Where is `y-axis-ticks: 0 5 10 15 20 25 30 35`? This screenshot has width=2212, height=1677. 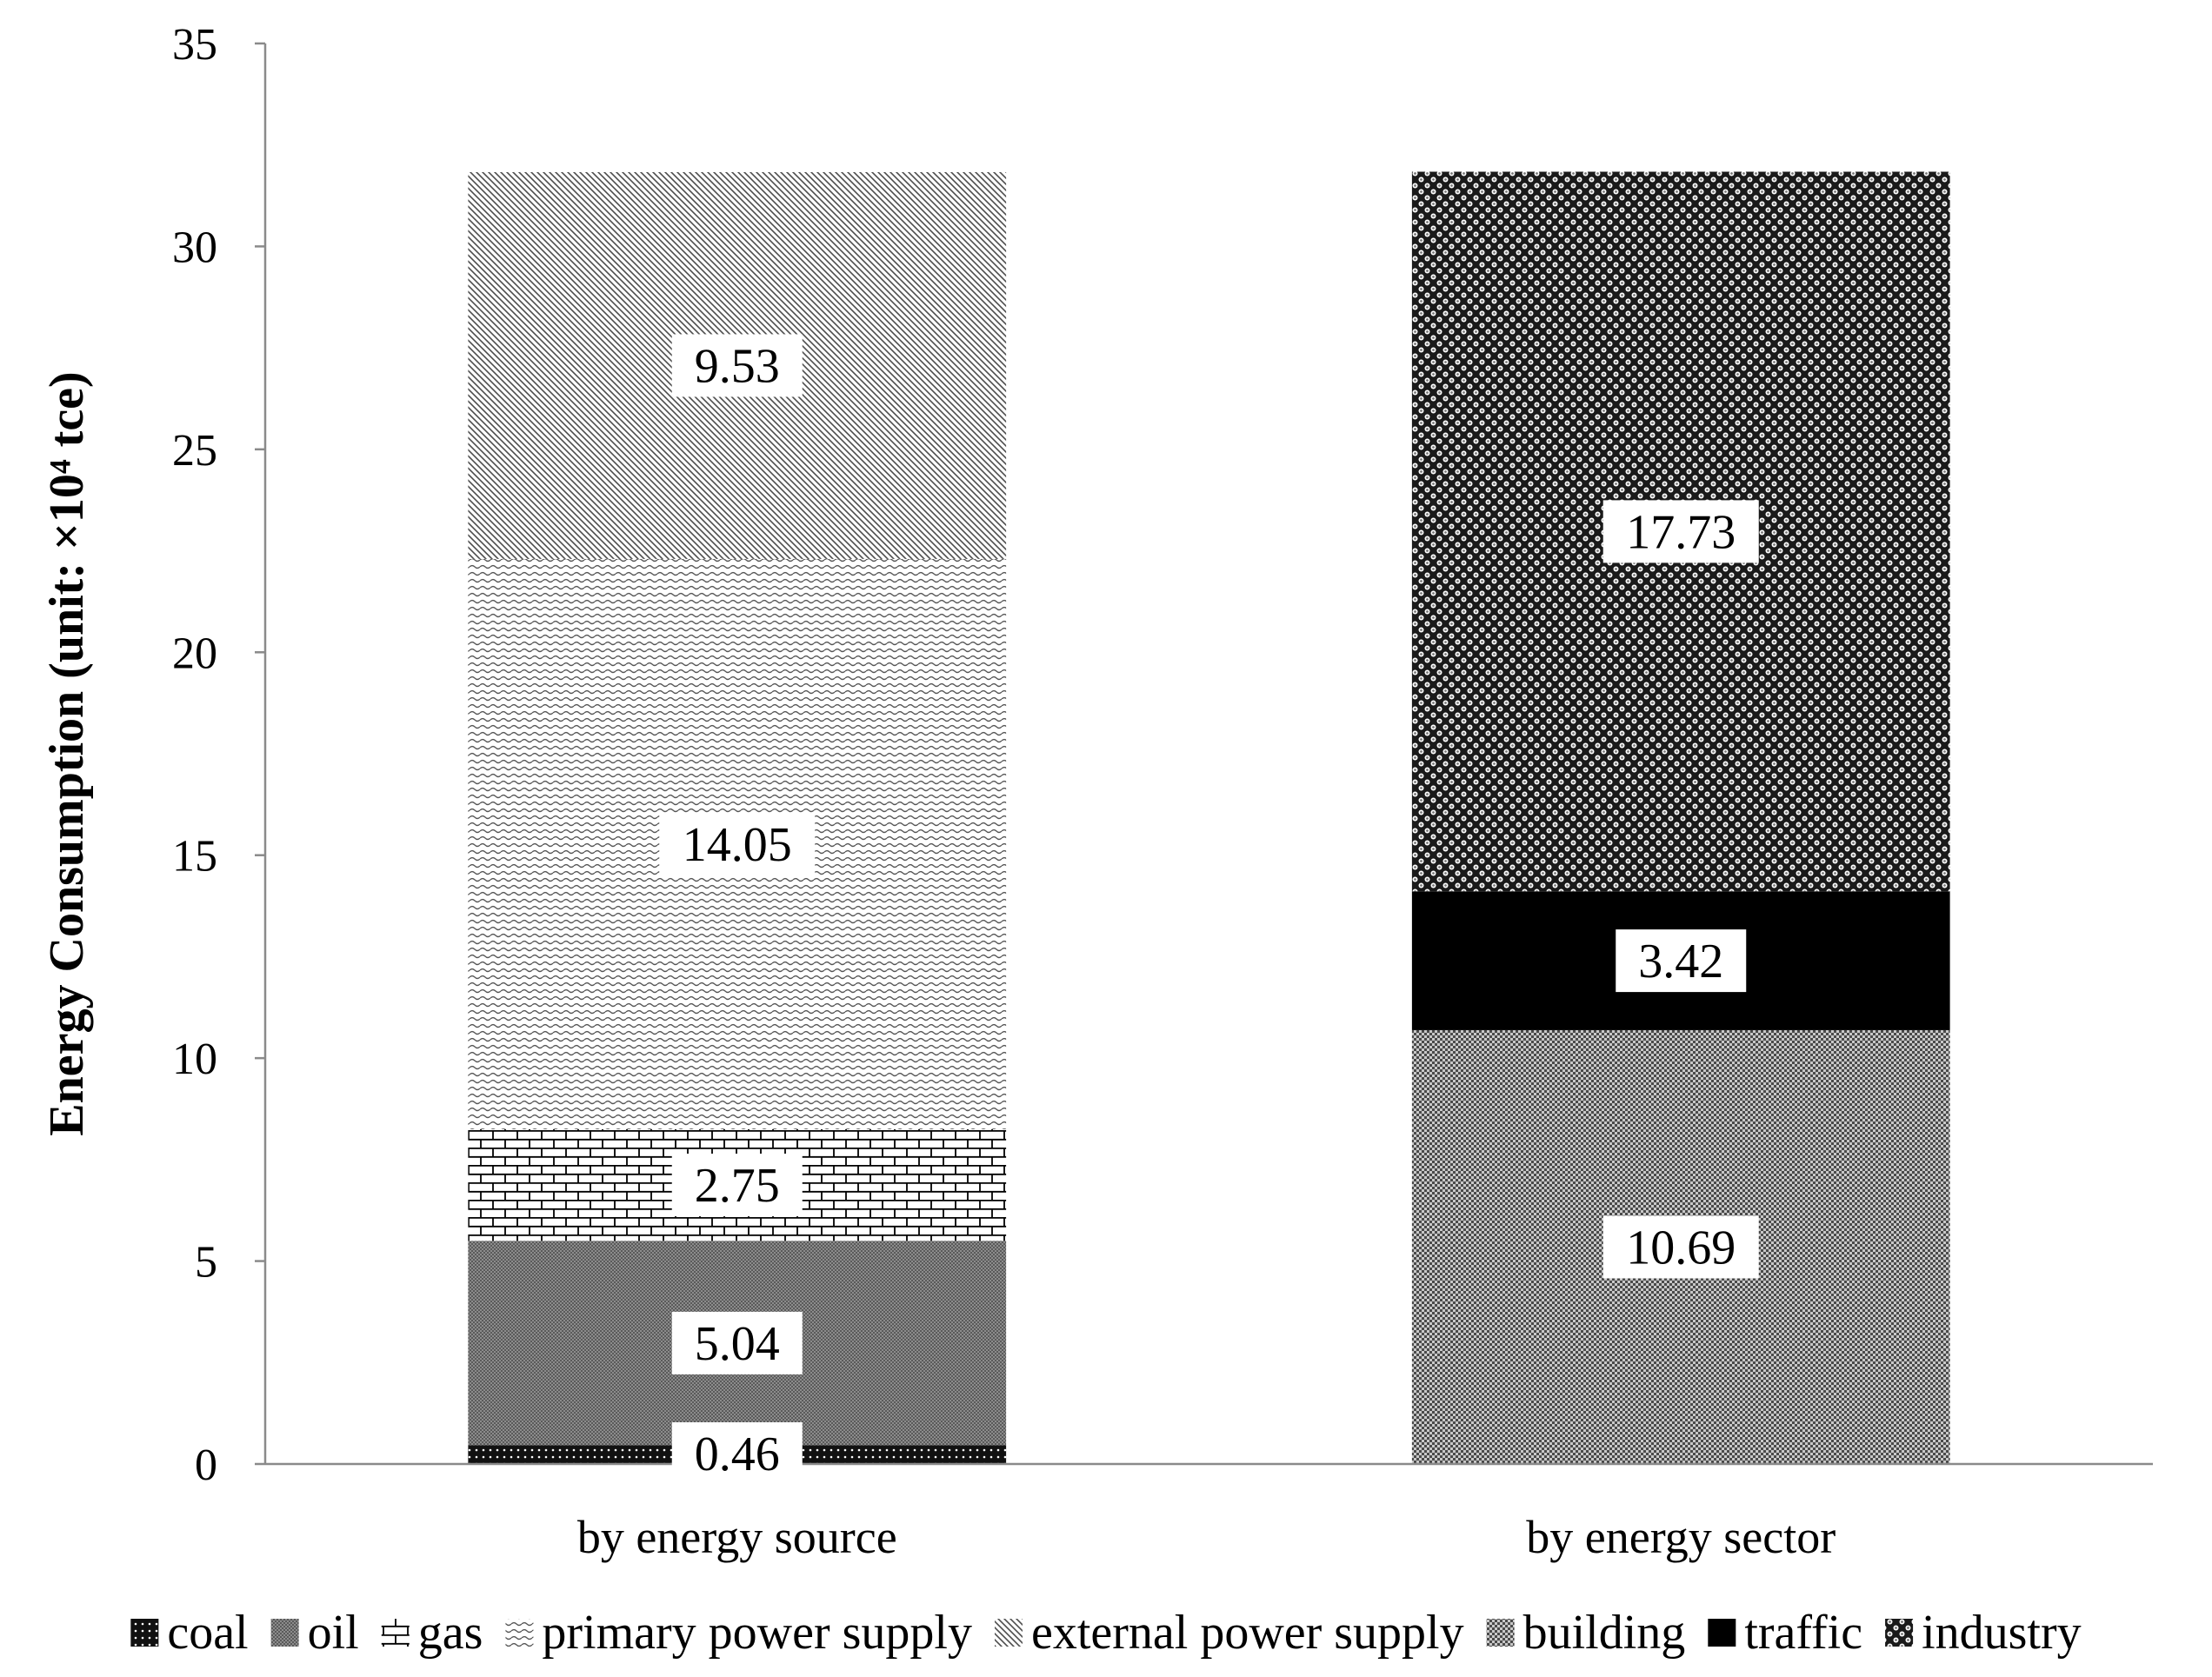 y-axis-ticks: 0 5 10 15 20 25 30 35 is located at coordinates (219, 755).